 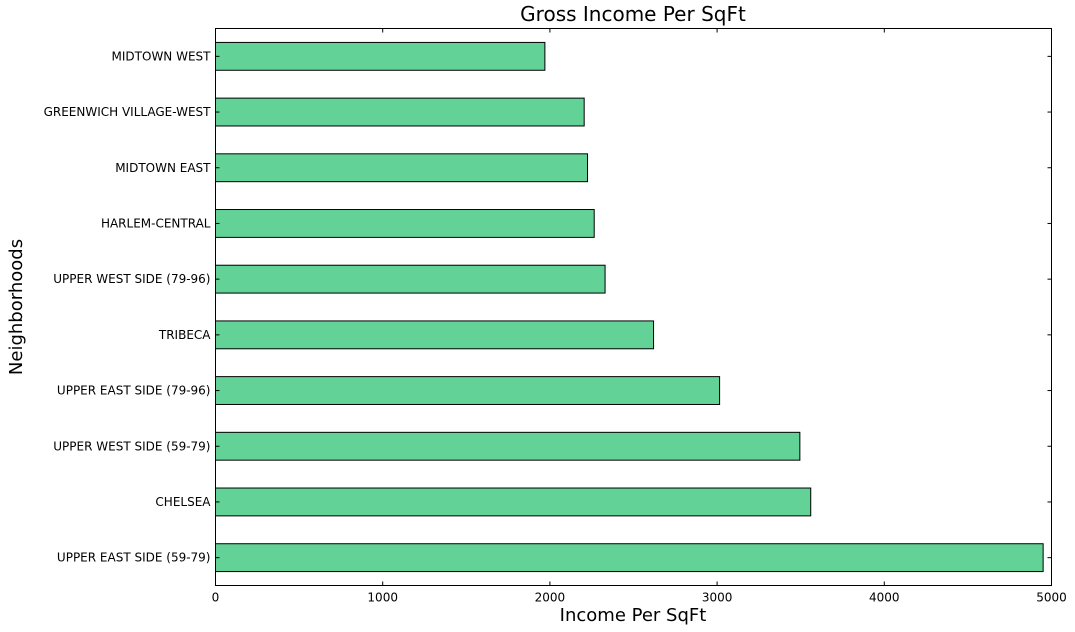 What do you see at coordinates (550, 598) in the screenshot?
I see `x-tick-label-2000: 2000` at bounding box center [550, 598].